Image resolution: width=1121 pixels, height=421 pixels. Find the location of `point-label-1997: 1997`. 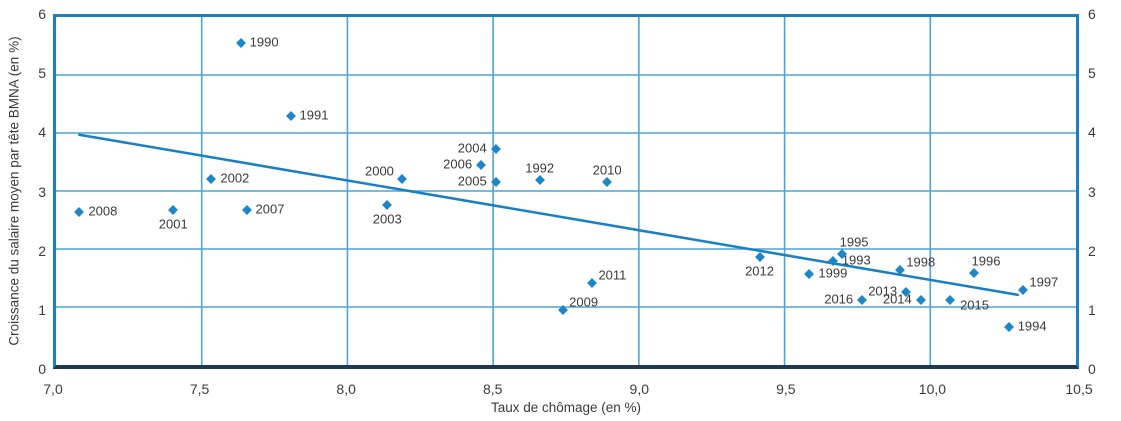

point-label-1997: 1997 is located at coordinates (1044, 282).